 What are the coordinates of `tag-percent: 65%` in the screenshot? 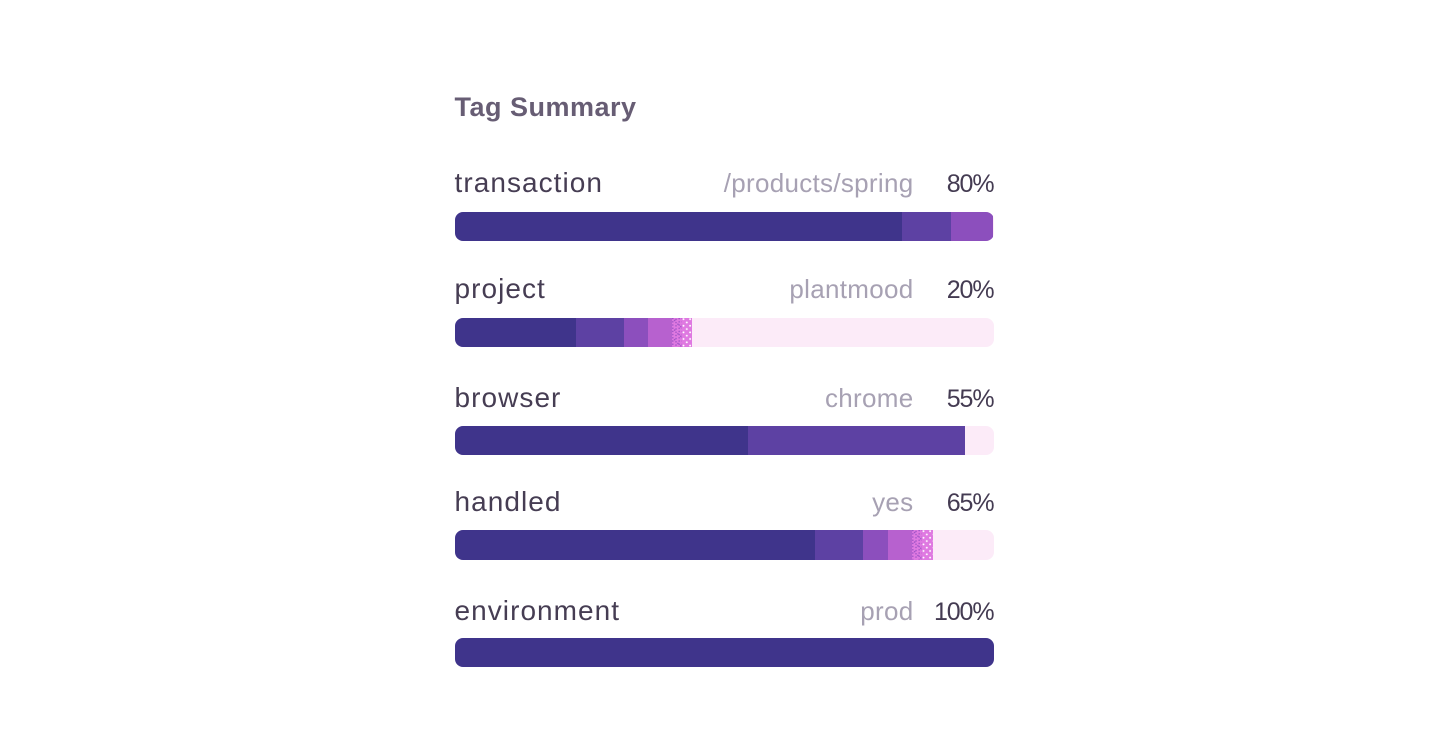 It's located at (970, 502).